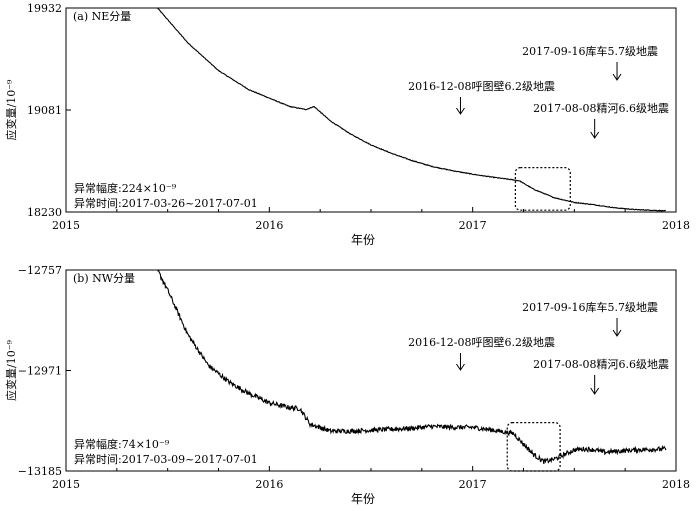  Describe the element at coordinates (40, 371) in the screenshot. I see `y-tick-label: −12971` at that location.